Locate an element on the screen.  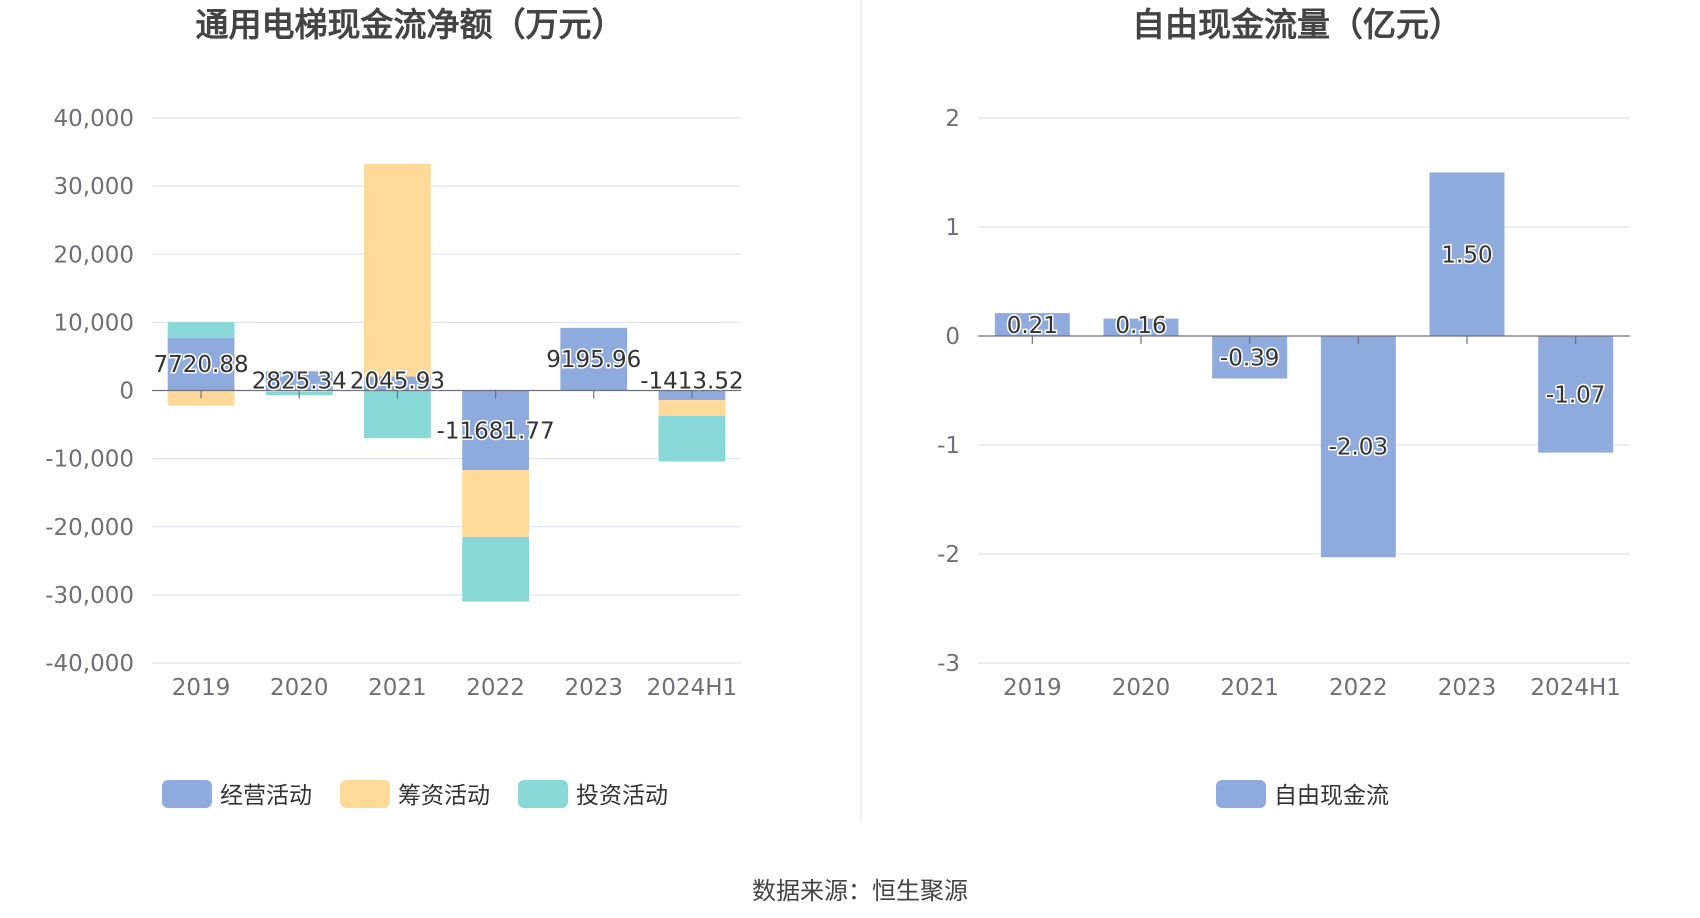
left-legend: 经营活动 筹资活动 投资活动 is located at coordinates (415, 794).